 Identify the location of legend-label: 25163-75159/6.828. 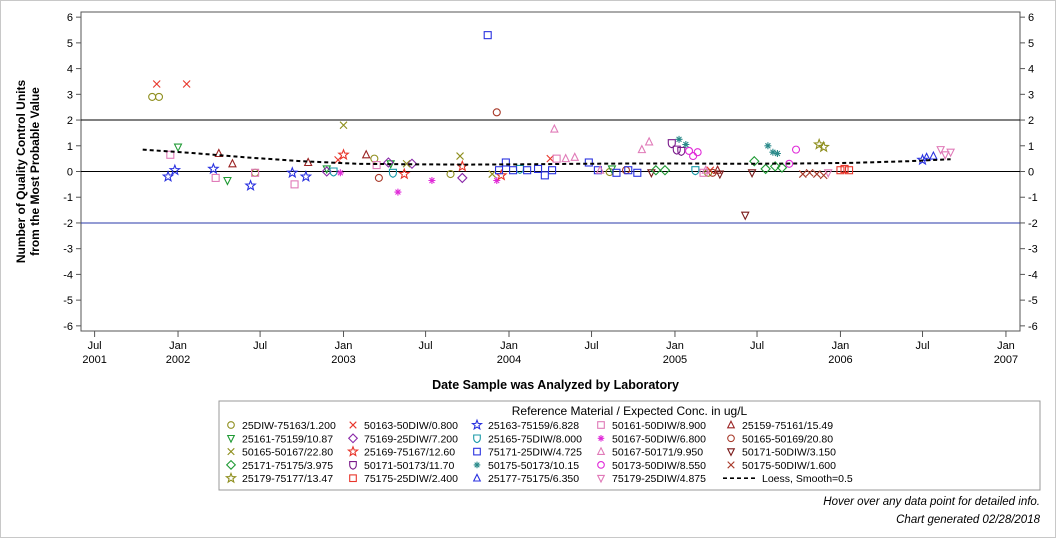
(533, 426).